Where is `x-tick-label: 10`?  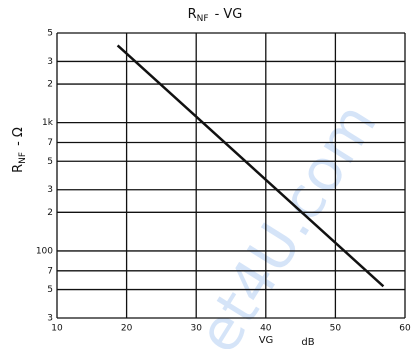 x-tick-label: 10 is located at coordinates (57, 329).